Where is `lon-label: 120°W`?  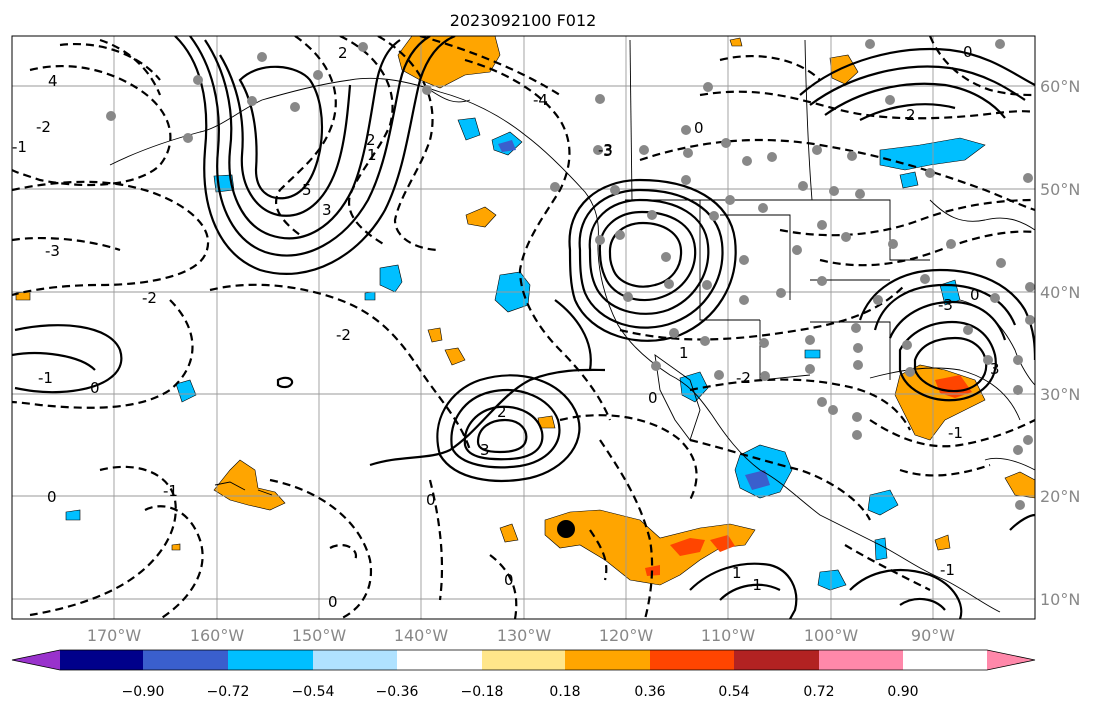
lon-label: 120°W is located at coordinates (626, 635).